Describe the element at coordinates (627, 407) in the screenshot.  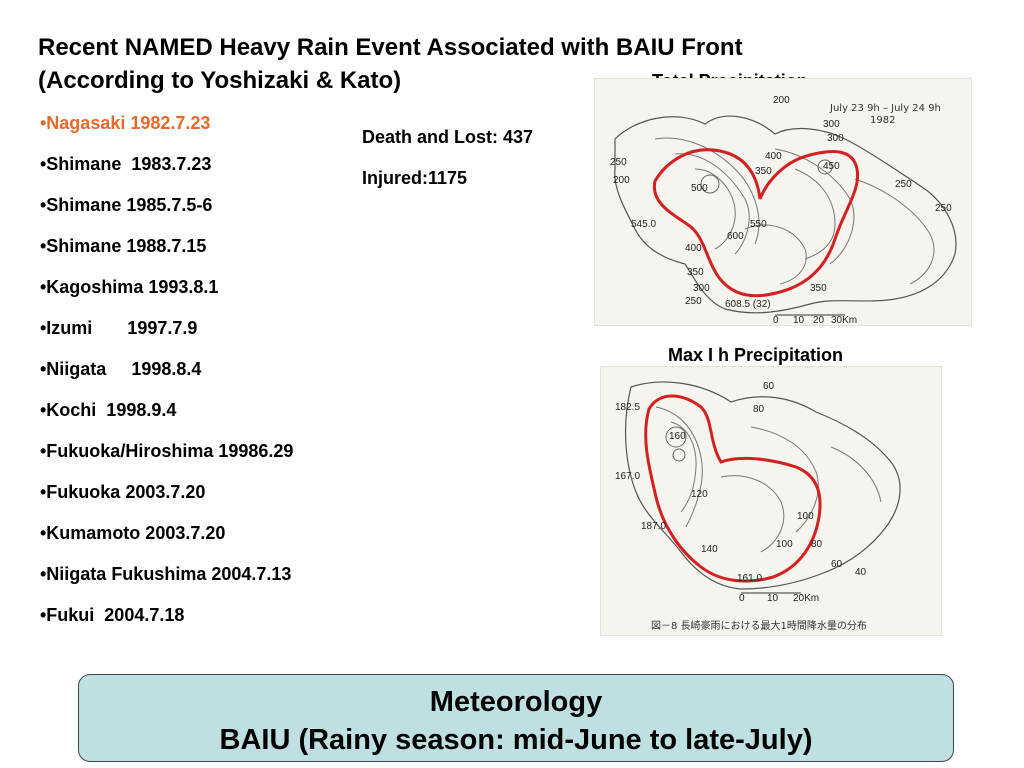
I see `contour-label: 182.5` at that location.